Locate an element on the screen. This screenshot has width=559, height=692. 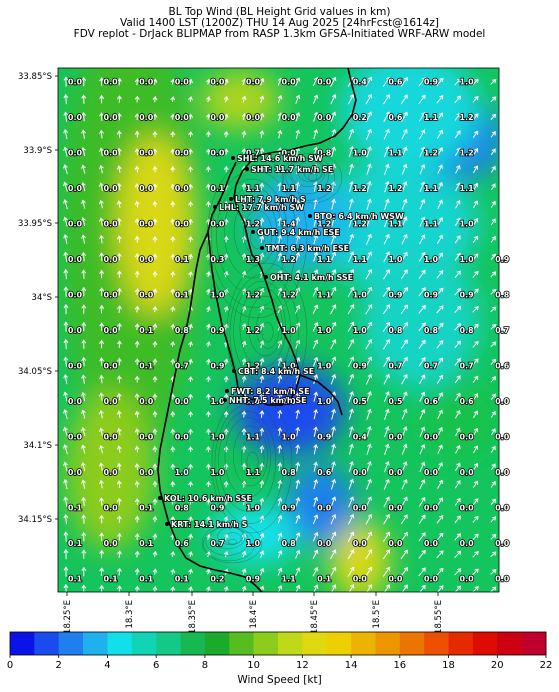
station-marker: KRT: 14.1 km/h S is located at coordinates (206, 524).